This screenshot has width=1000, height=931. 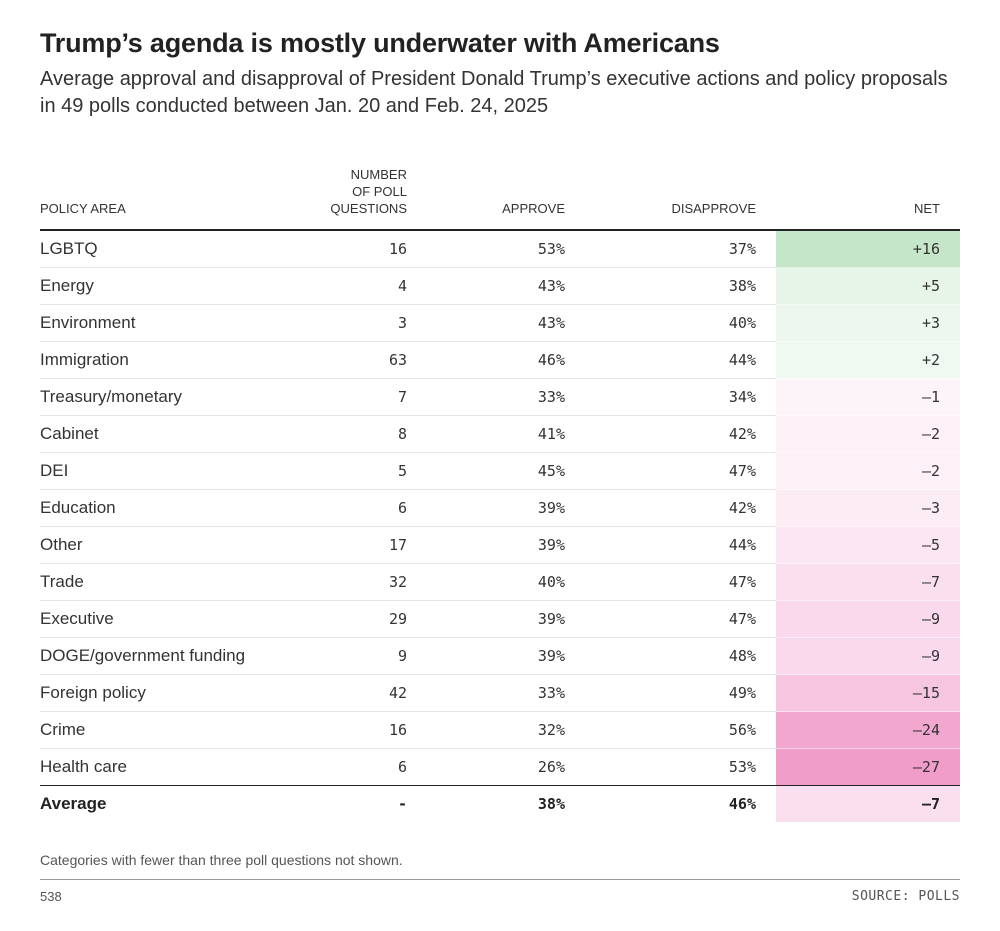 I want to click on approve-cell: 41%, so click(x=486, y=434).